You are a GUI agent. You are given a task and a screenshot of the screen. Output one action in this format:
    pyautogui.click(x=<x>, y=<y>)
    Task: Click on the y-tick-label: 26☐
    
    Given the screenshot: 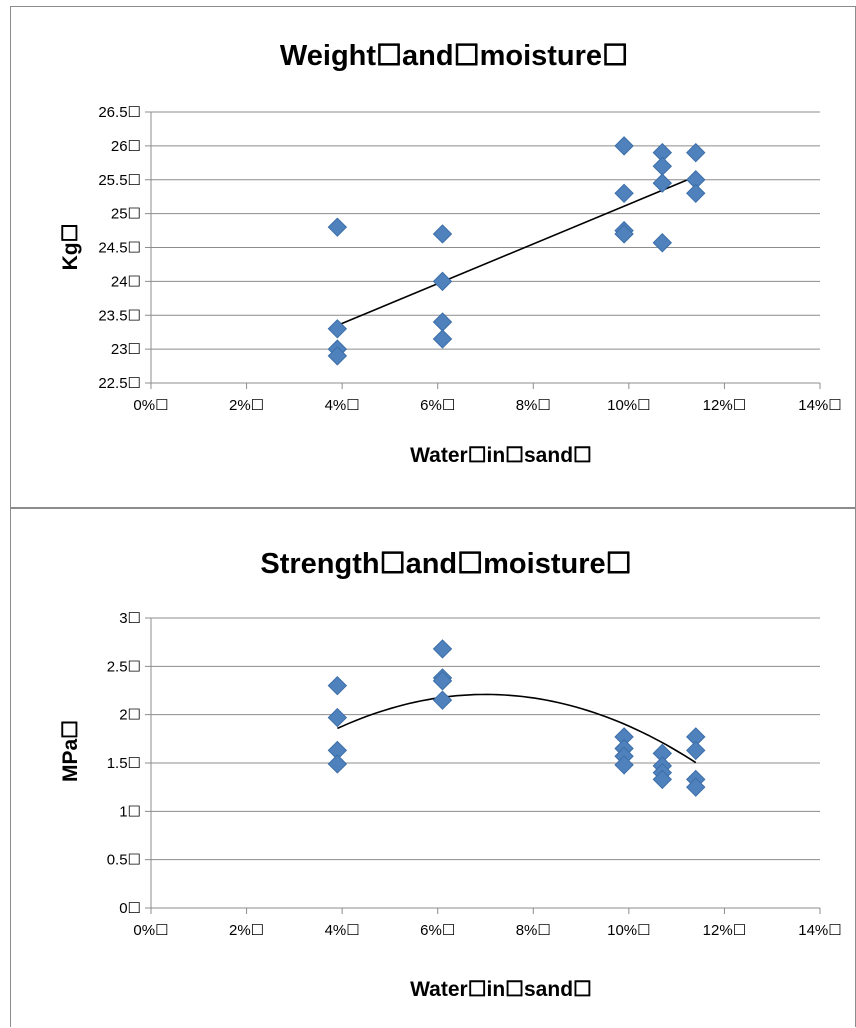 What is the action you would take?
    pyautogui.click(x=126, y=146)
    